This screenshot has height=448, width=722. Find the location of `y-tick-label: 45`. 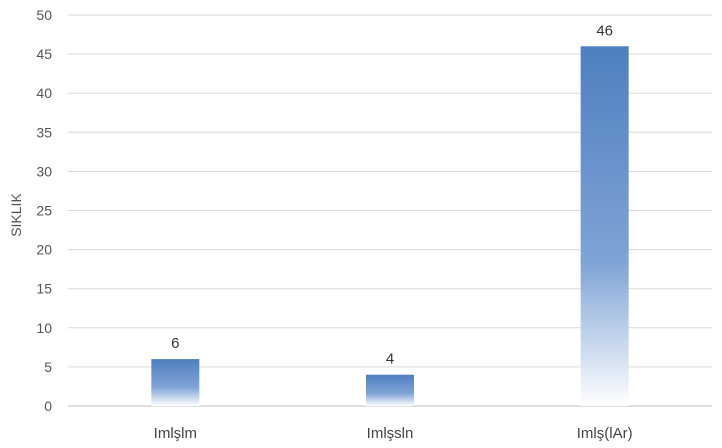

y-tick-label: 45 is located at coordinates (44, 54).